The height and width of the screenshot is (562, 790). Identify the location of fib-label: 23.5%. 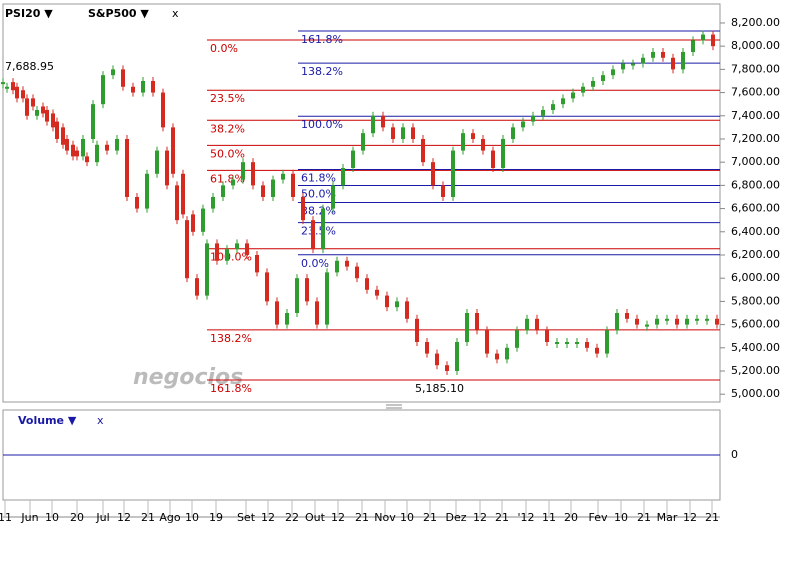
(318, 231).